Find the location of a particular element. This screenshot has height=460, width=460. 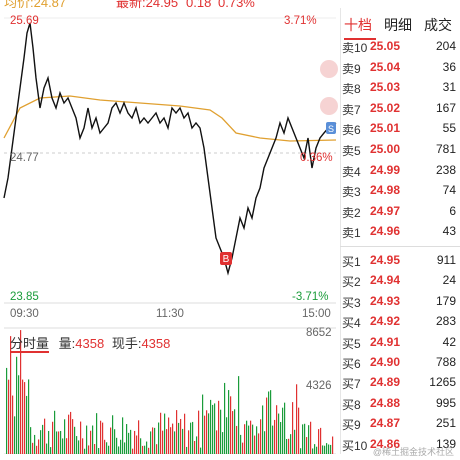

ask-row: 卖4 24.99 238 is located at coordinates (400, 170).